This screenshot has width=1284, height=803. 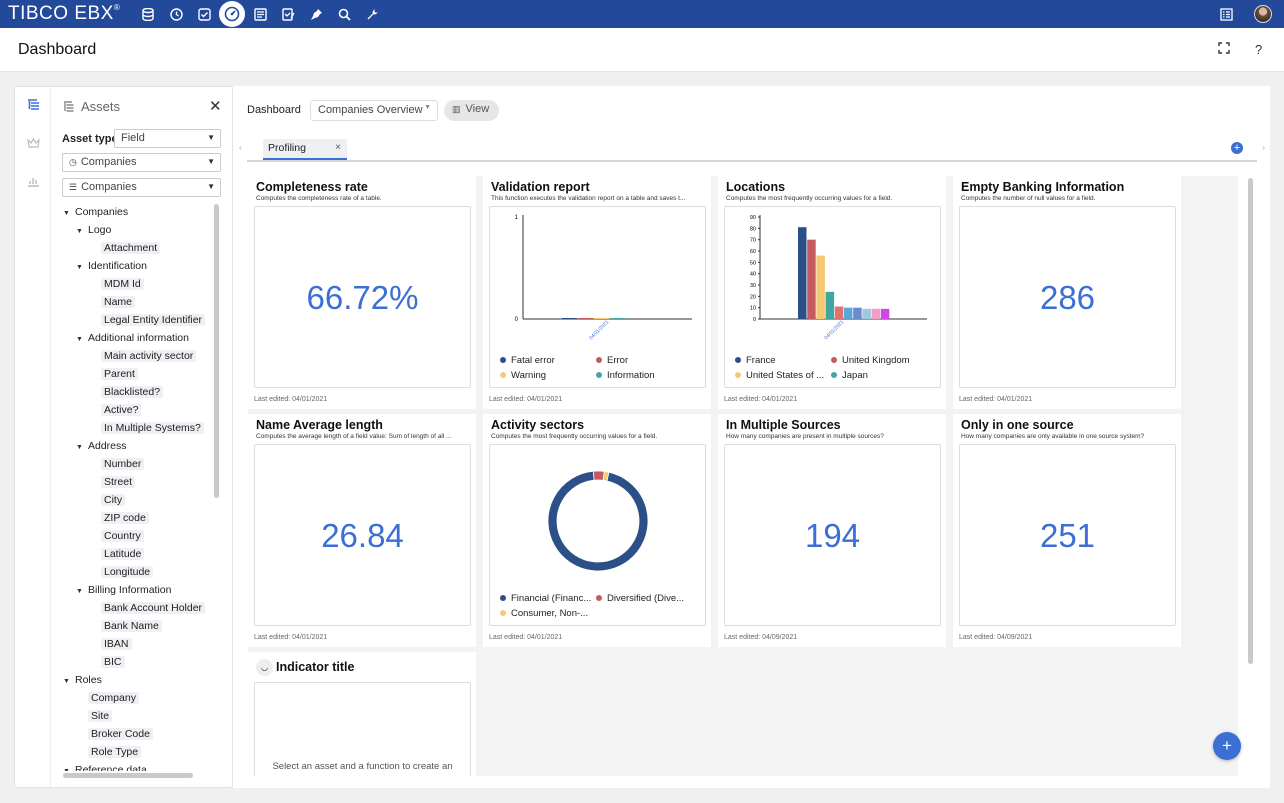 What do you see at coordinates (755, 360) in the screenshot?
I see `legend-item: France` at bounding box center [755, 360].